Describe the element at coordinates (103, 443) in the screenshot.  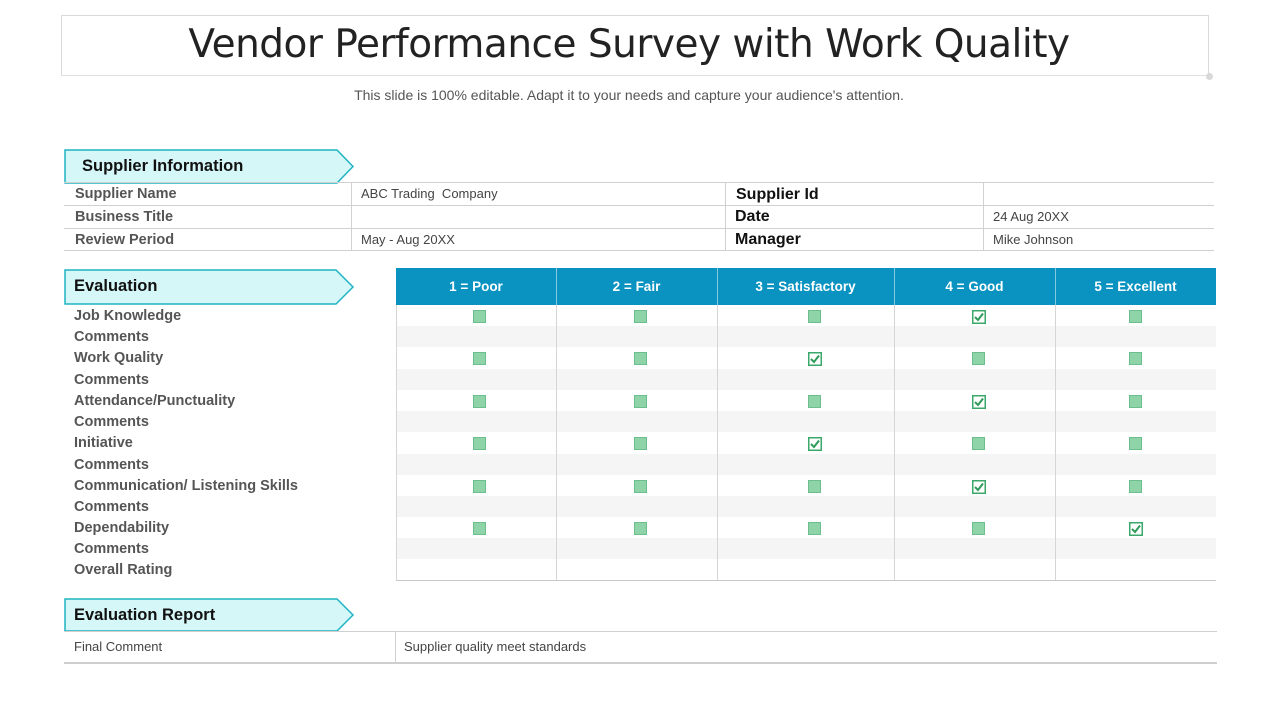
I see `criterion-label: Initiative` at that location.